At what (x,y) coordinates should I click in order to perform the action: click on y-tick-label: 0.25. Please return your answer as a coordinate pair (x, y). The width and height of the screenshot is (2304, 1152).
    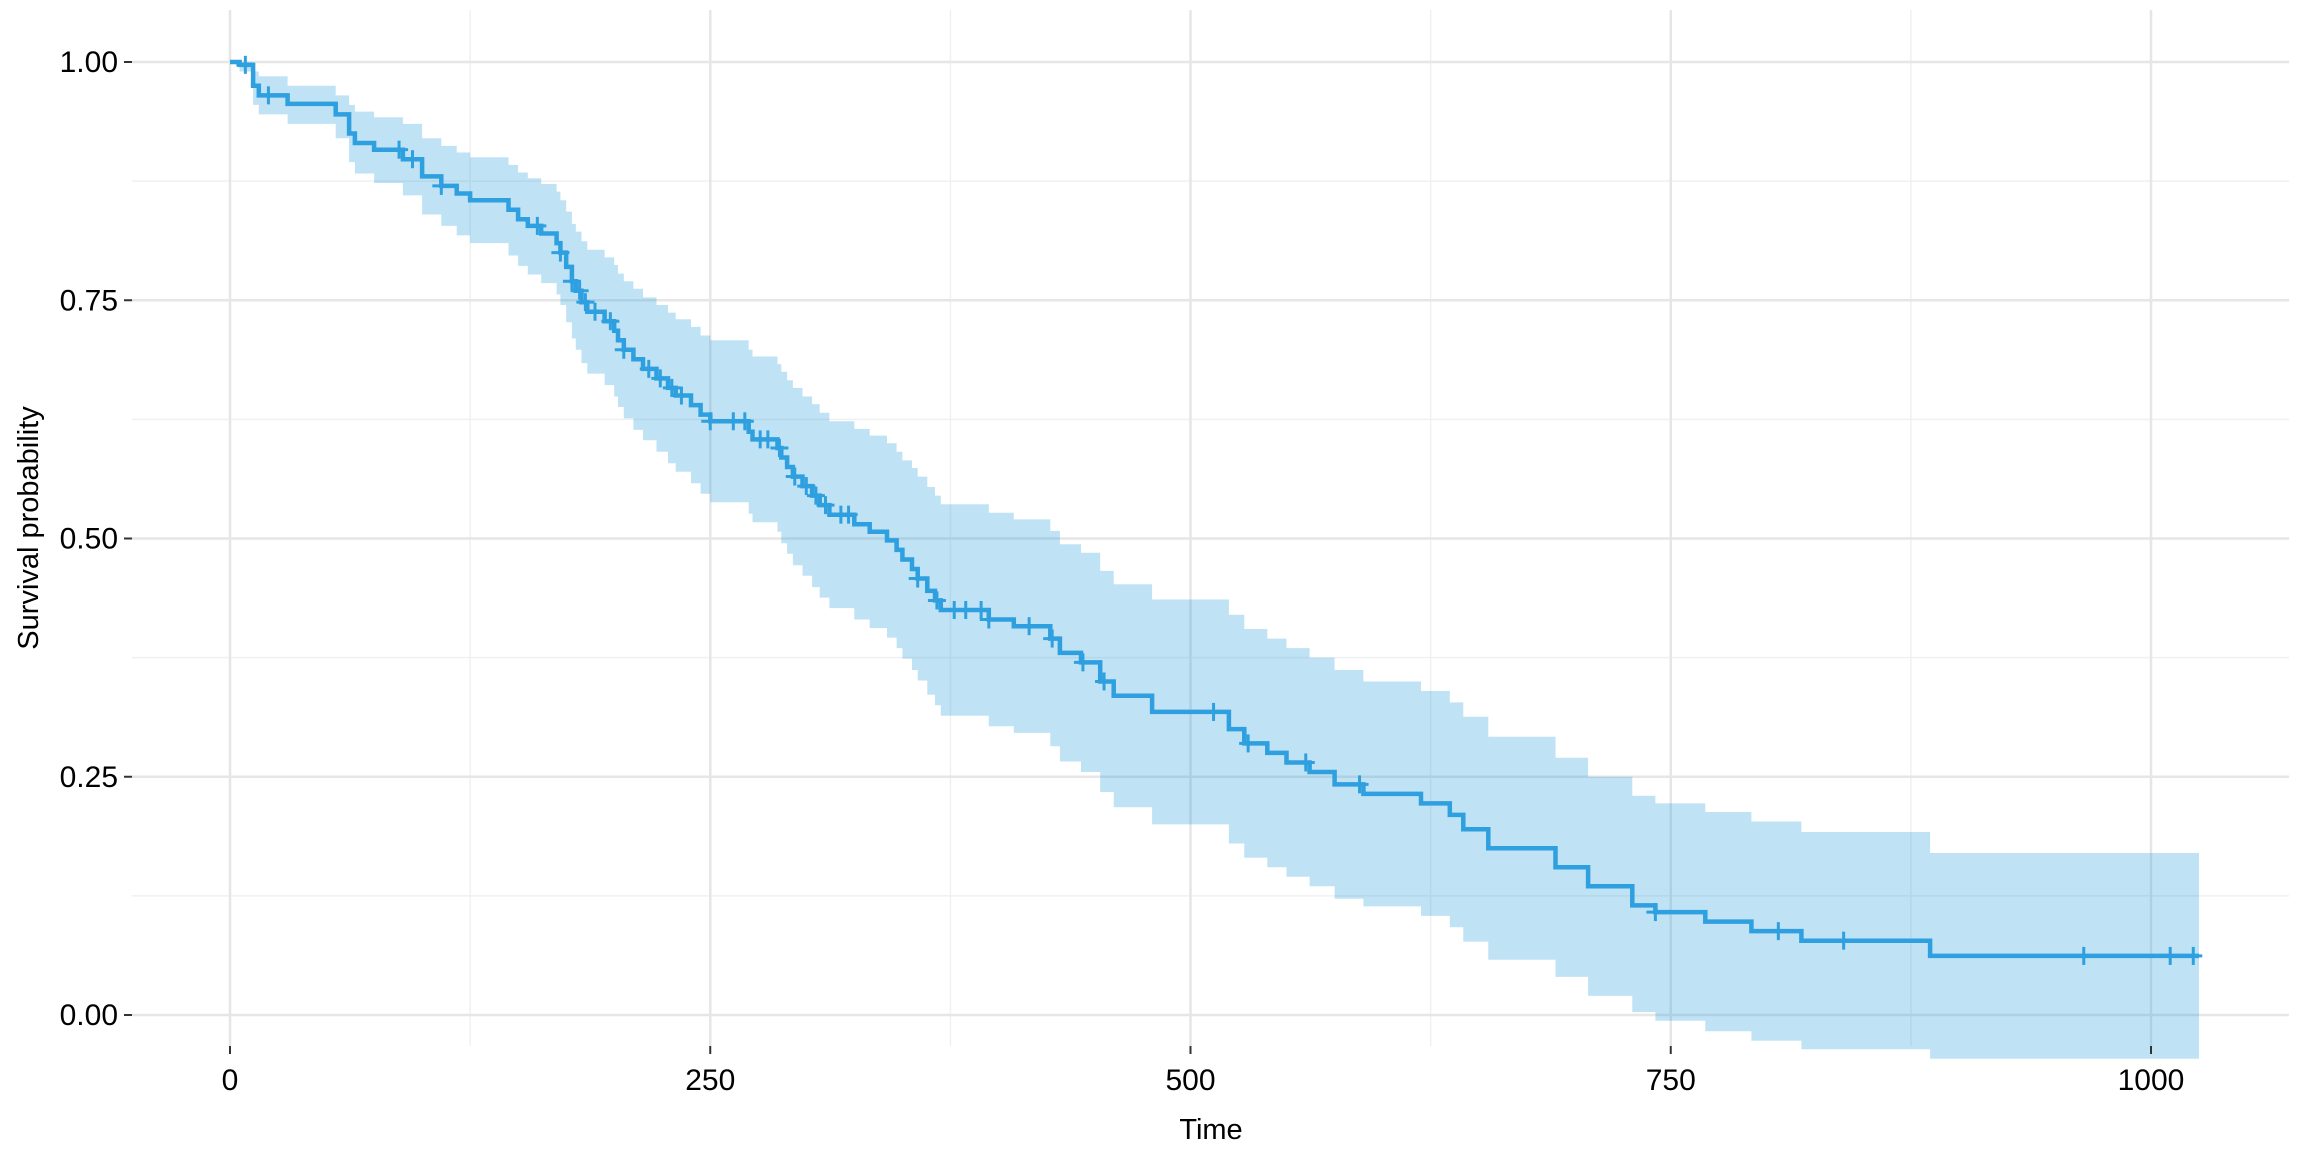
    Looking at the image, I should click on (89, 777).